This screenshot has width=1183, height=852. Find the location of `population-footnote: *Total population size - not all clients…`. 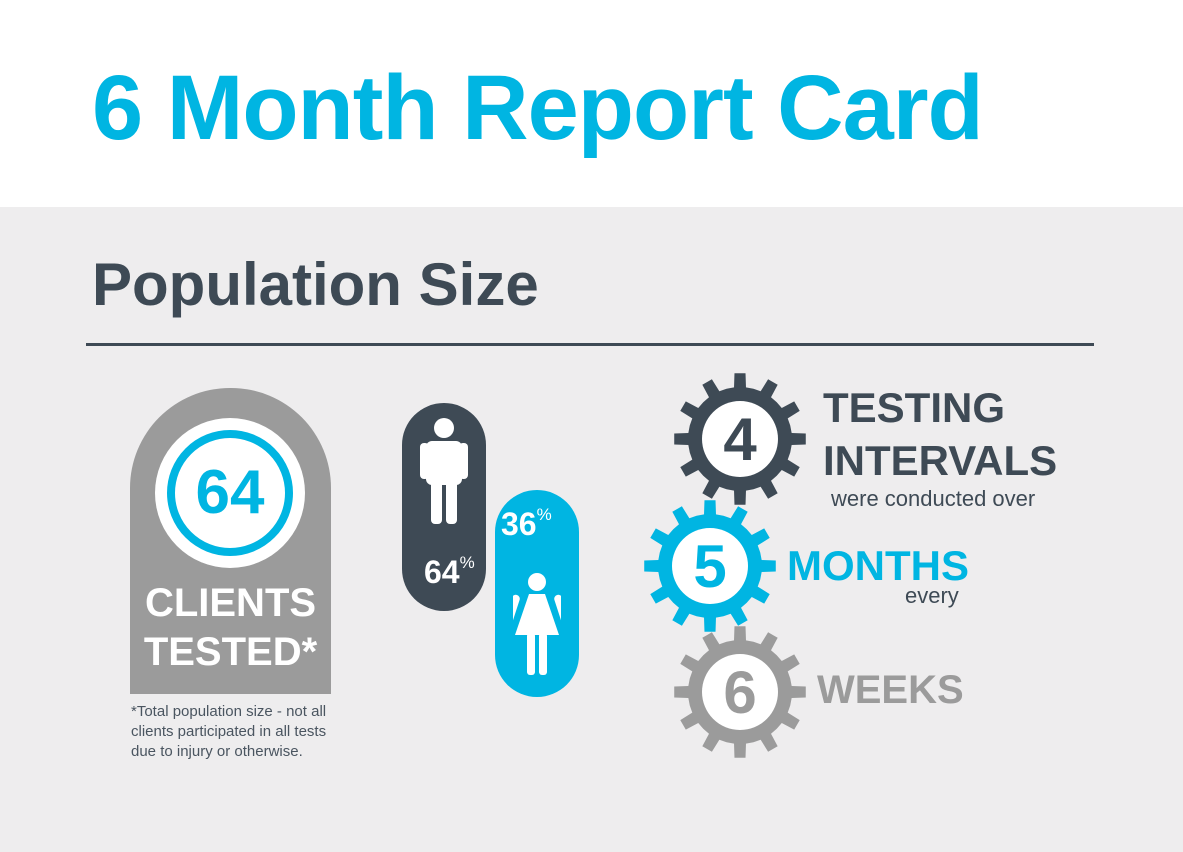

population-footnote: *Total population size - not all clients… is located at coordinates (229, 731).